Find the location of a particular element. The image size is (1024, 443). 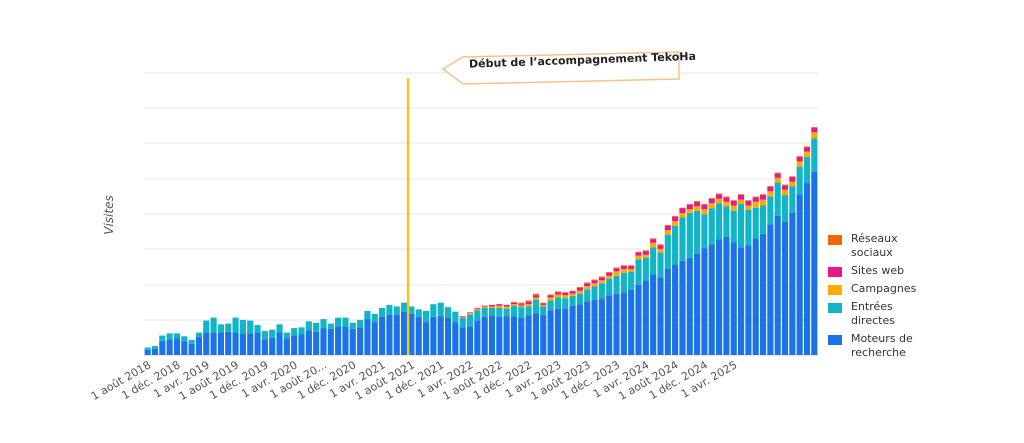

legend-item: Réseaux sociaux is located at coordinates (883, 246).